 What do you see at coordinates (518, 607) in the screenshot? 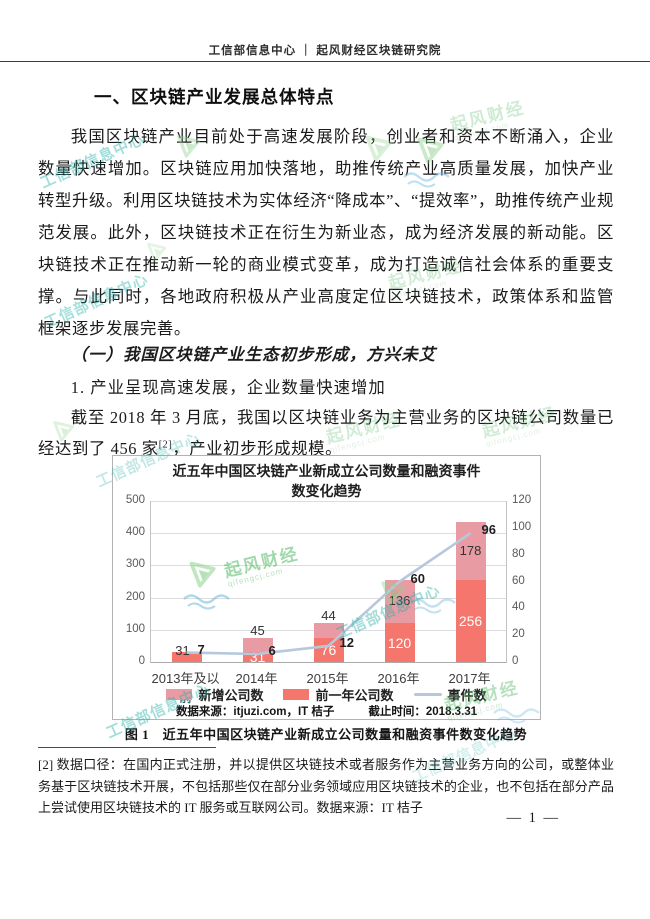
I see `right-axis-tick: 40` at bounding box center [518, 607].